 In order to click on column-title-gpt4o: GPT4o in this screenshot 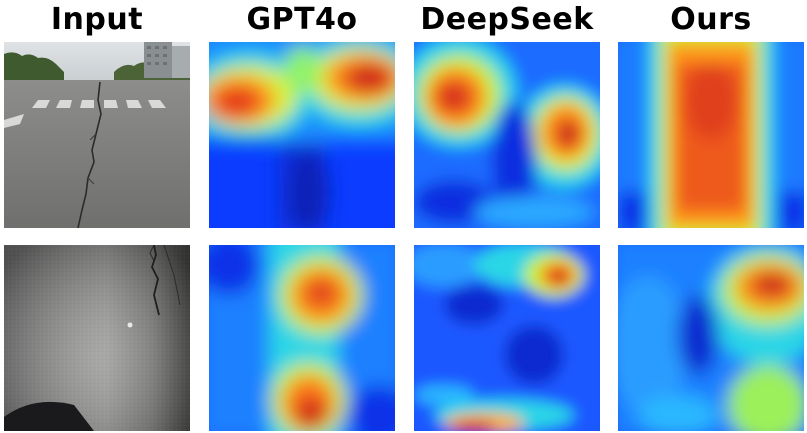, I will do `click(302, 19)`.